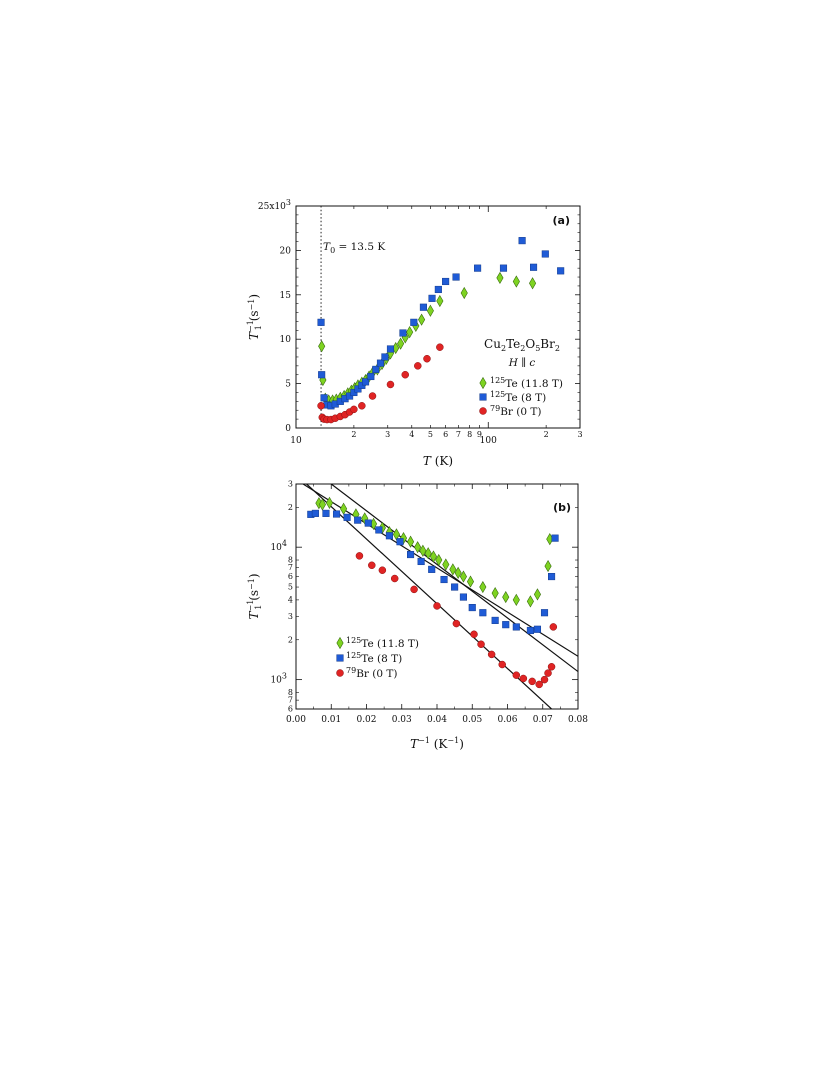  What do you see at coordinates (254, 317) in the screenshot?
I see `y-axis-label-a: T−11 (s−1)` at bounding box center [254, 317].